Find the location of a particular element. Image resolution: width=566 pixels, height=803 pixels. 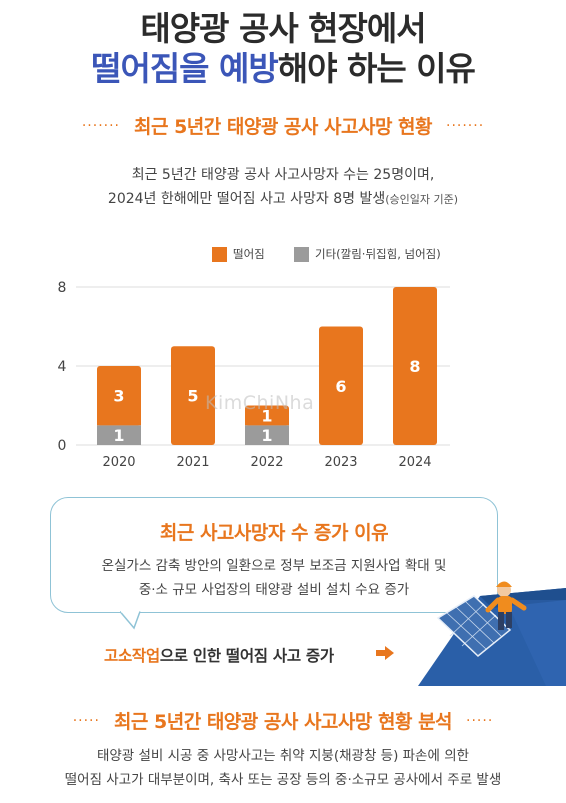

bar-value-label-2023-s1: 6 is located at coordinates (340, 386).